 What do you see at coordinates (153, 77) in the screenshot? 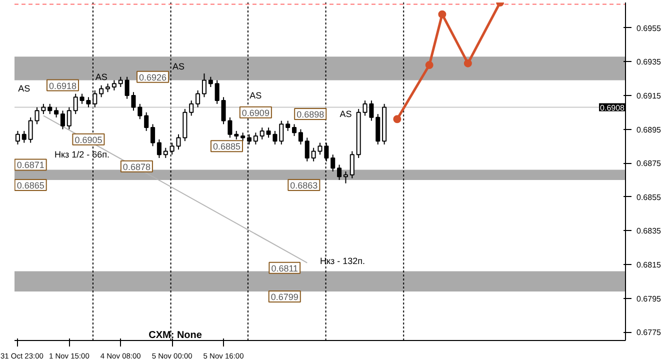
I see `annotation: 0.6926` at bounding box center [153, 77].